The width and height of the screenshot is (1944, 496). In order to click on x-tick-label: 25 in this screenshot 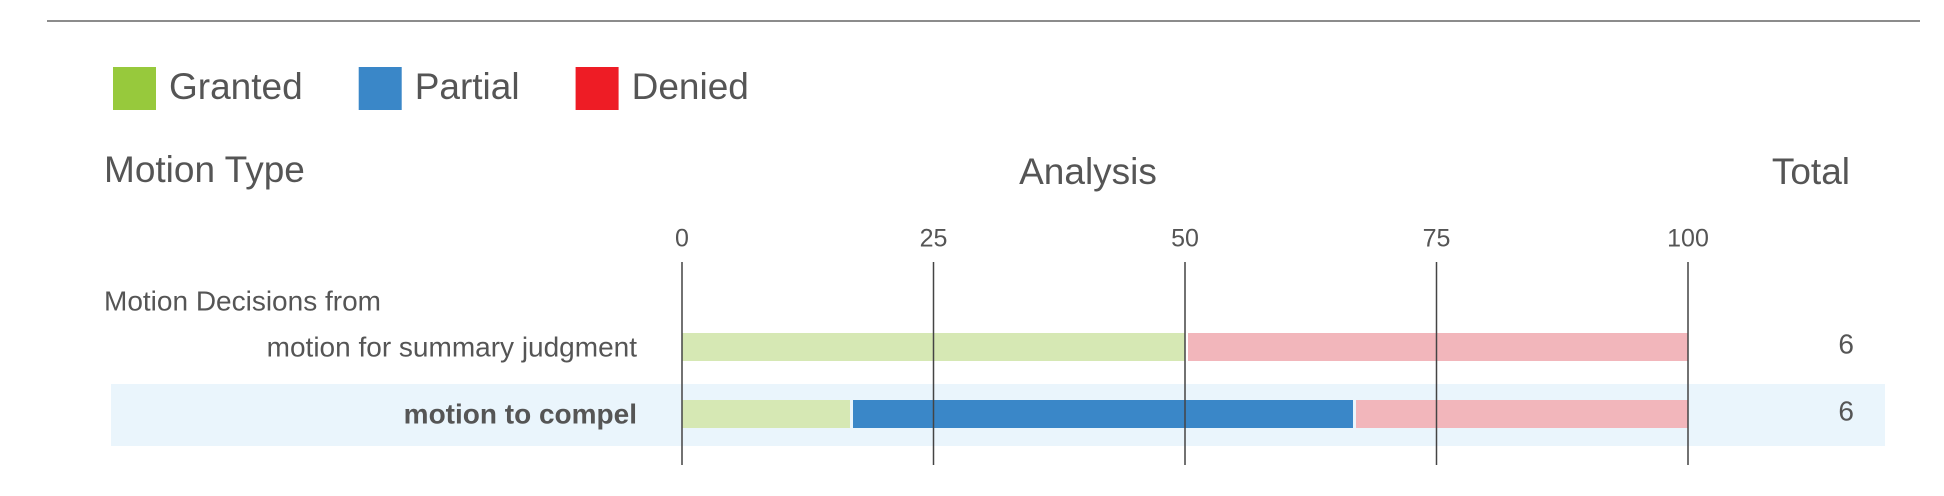, I will do `click(934, 239)`.